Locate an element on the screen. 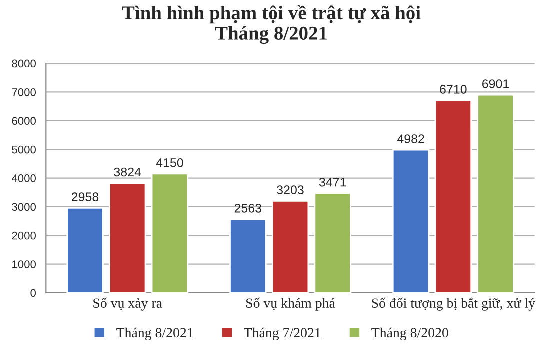 The width and height of the screenshot is (543, 353). x-tick-label: Số vụ khám phá is located at coordinates (291, 304).